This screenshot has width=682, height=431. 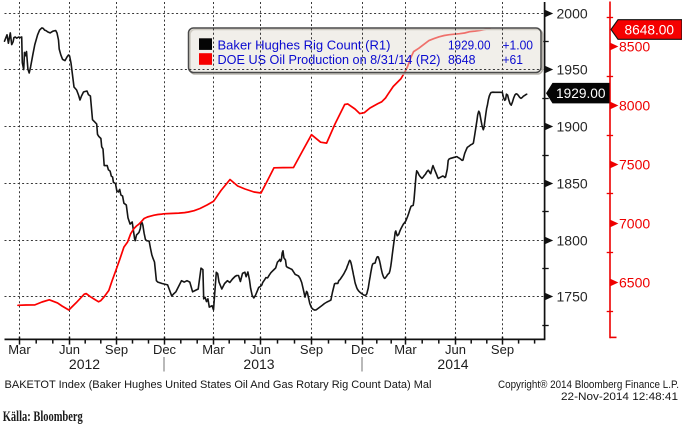 What do you see at coordinates (43, 416) in the screenshot?
I see `svg-text: Källa: Bloomberg` at bounding box center [43, 416].